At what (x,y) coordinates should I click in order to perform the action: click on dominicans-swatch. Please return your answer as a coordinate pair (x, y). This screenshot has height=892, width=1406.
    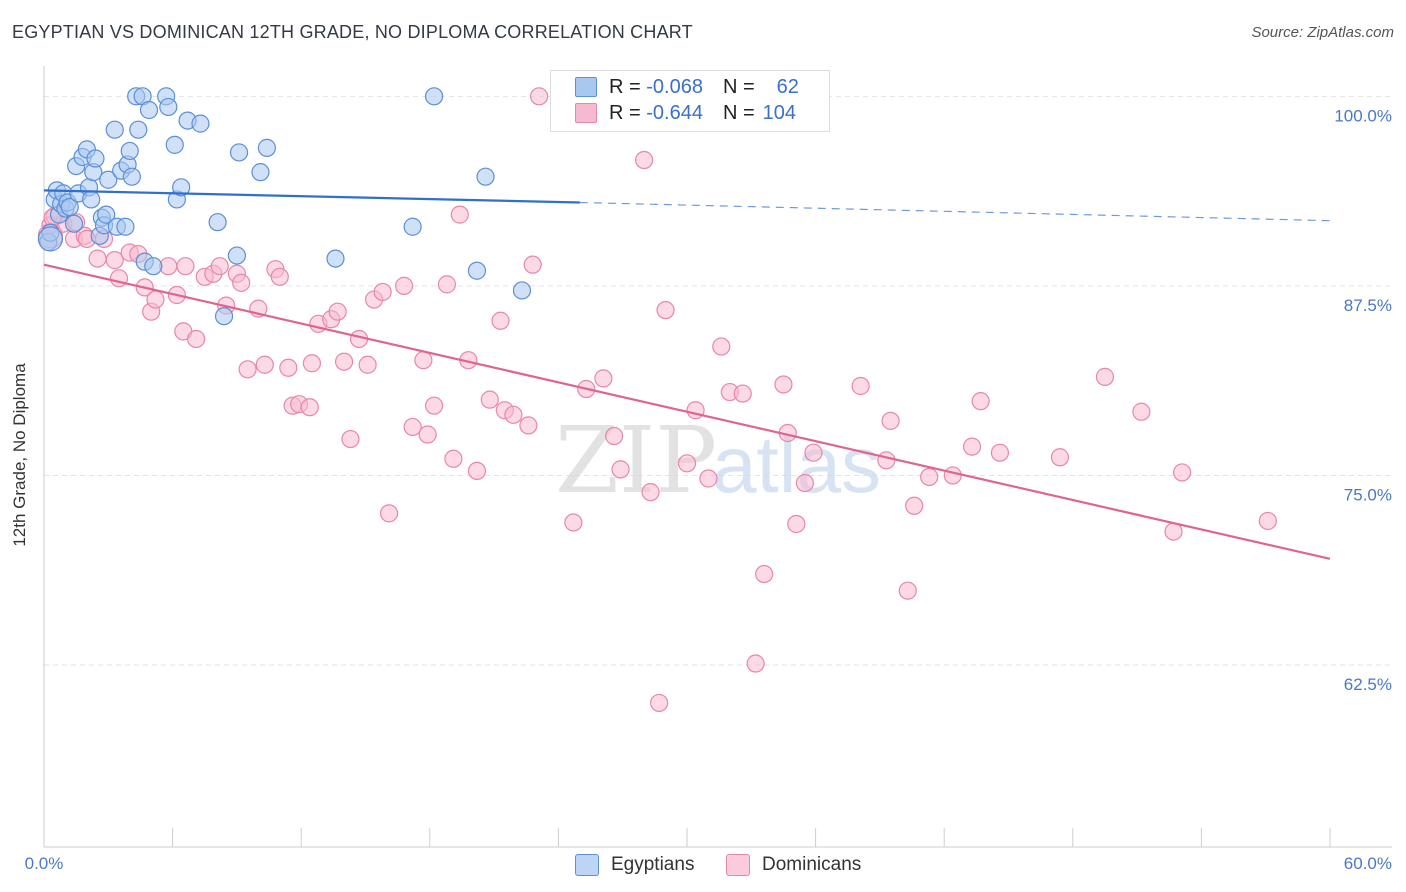
    Looking at the image, I should click on (586, 113).